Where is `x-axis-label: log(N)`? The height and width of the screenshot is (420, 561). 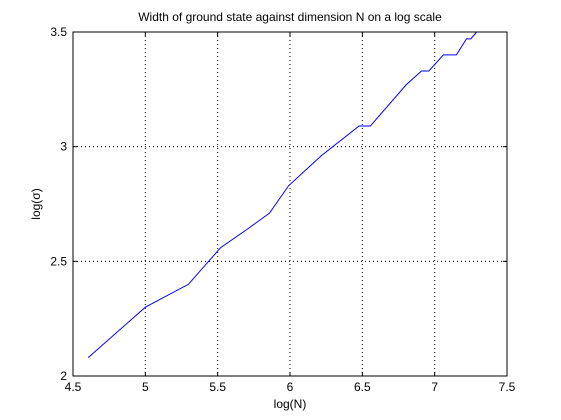 x-axis-label: log(N) is located at coordinates (290, 404).